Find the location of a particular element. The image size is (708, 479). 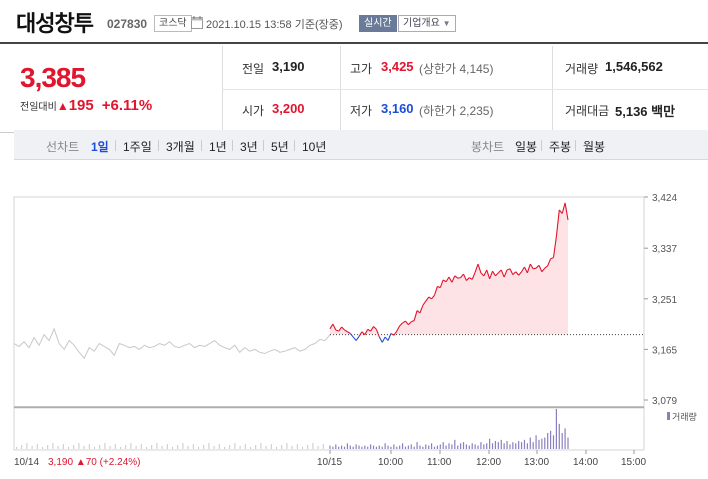

datetime-value: 2021.10.15 13:58 is located at coordinates (249, 25).